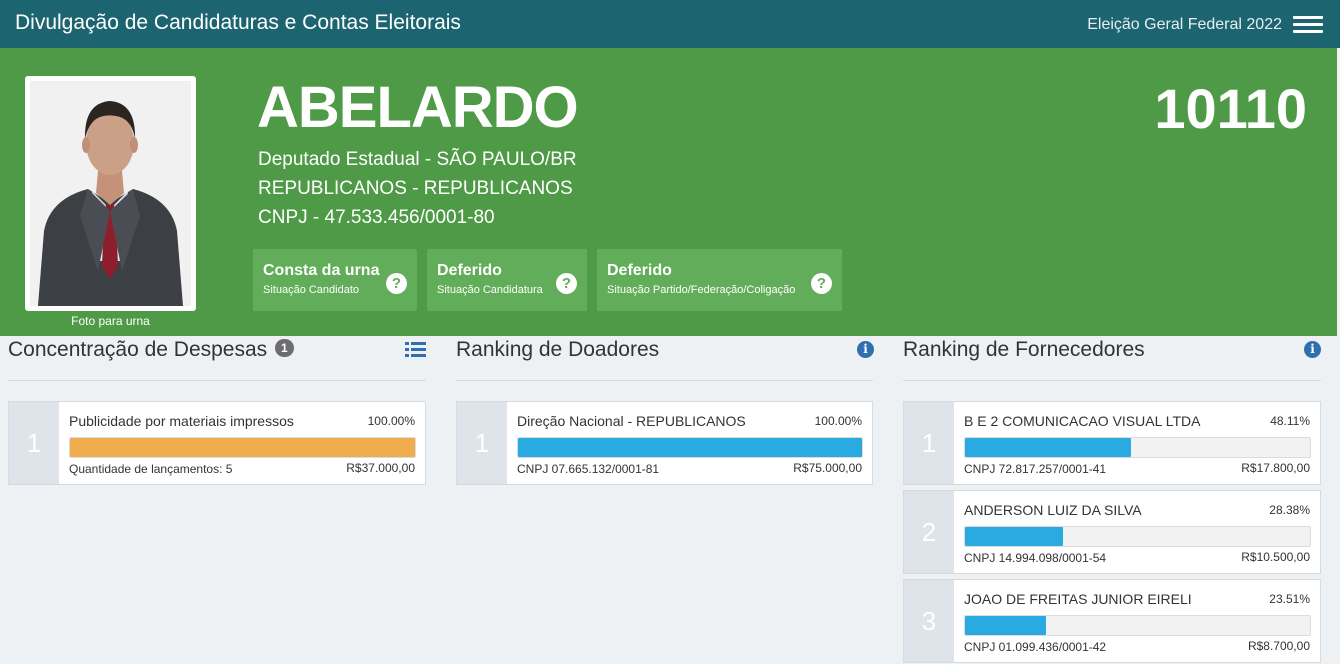 The width and height of the screenshot is (1340, 664). I want to click on item-count: Quantidade de lançamentos: 5, so click(151, 469).